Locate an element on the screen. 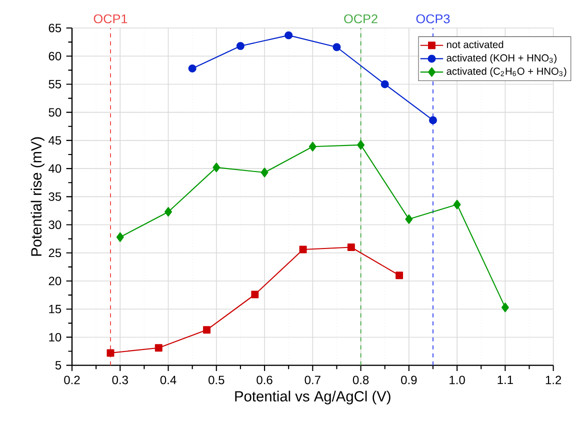 This screenshot has width=572, height=423. y-tick-label: 10 is located at coordinates (55, 337).